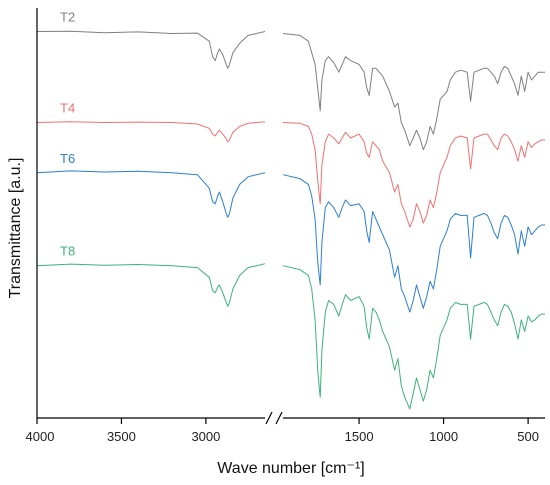 This screenshot has width=550, height=485. What do you see at coordinates (67, 134) in the screenshot?
I see `series-labels: T2 T4 T6 T8` at bounding box center [67, 134].